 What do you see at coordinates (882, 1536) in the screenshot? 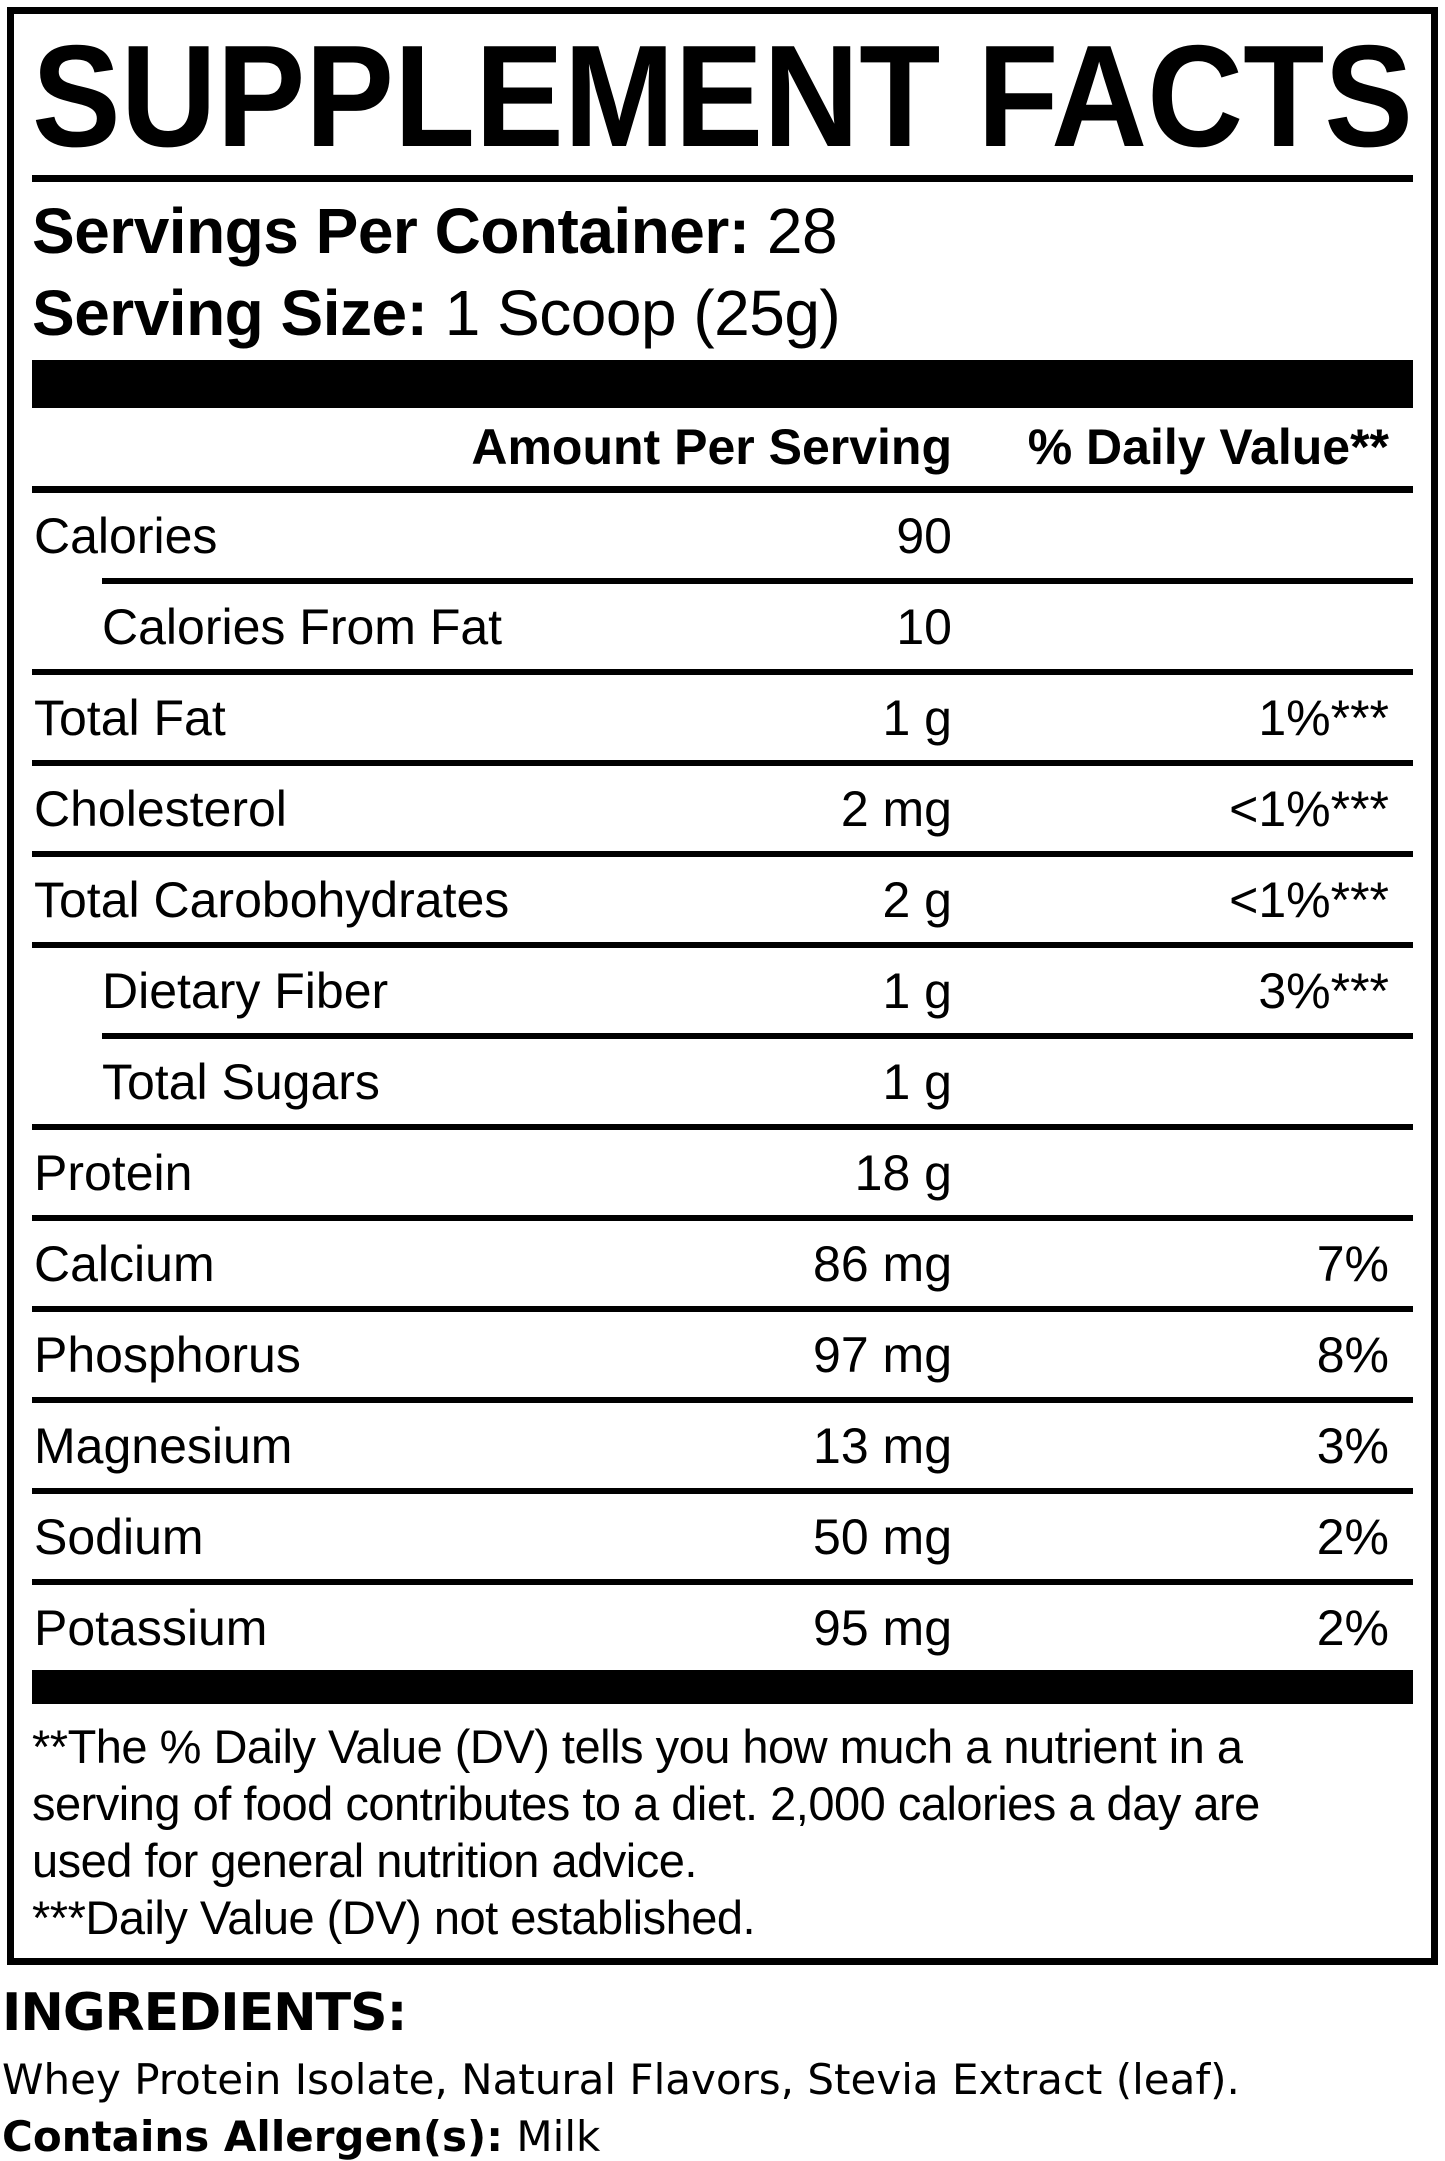
I see `nutrient-amount: 50 mg` at bounding box center [882, 1536].